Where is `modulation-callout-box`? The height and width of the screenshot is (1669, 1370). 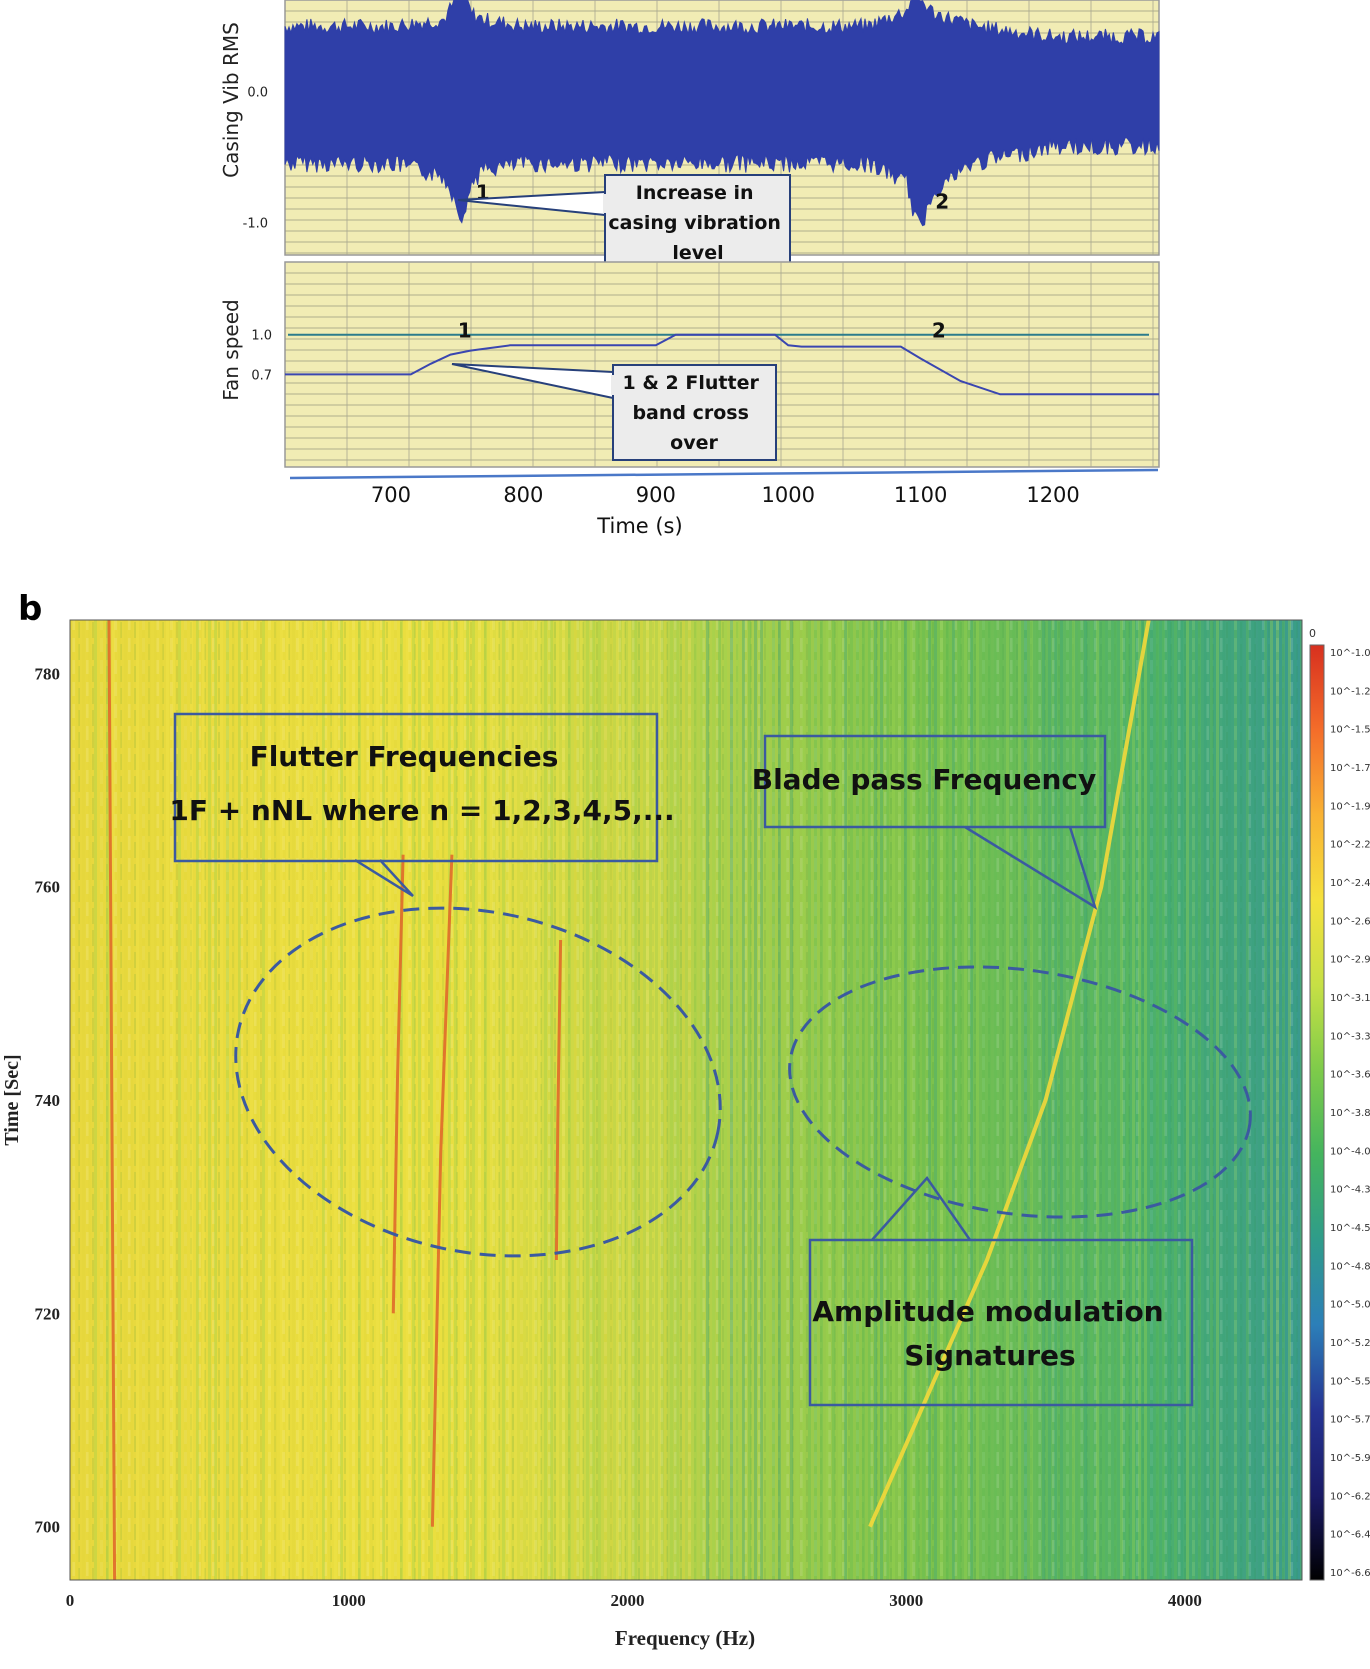 modulation-callout-box is located at coordinates (1001, 1322).